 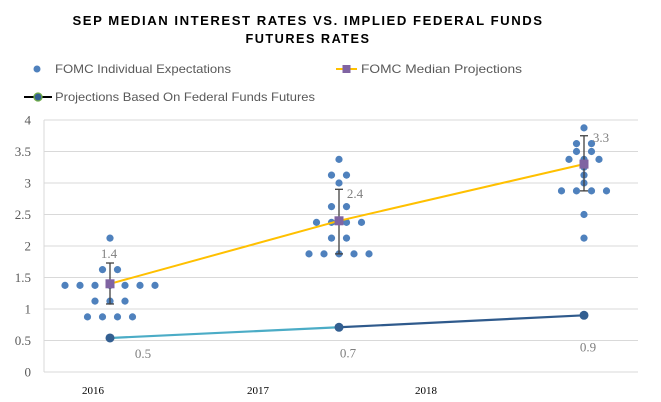 I want to click on x-tick-label: 2016, so click(x=93, y=391).